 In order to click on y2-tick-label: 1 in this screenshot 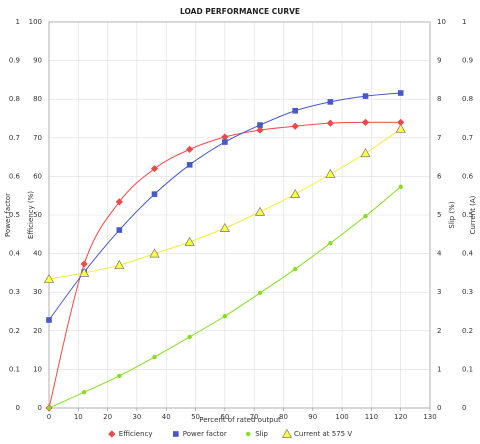, I will do `click(18, 22)`.